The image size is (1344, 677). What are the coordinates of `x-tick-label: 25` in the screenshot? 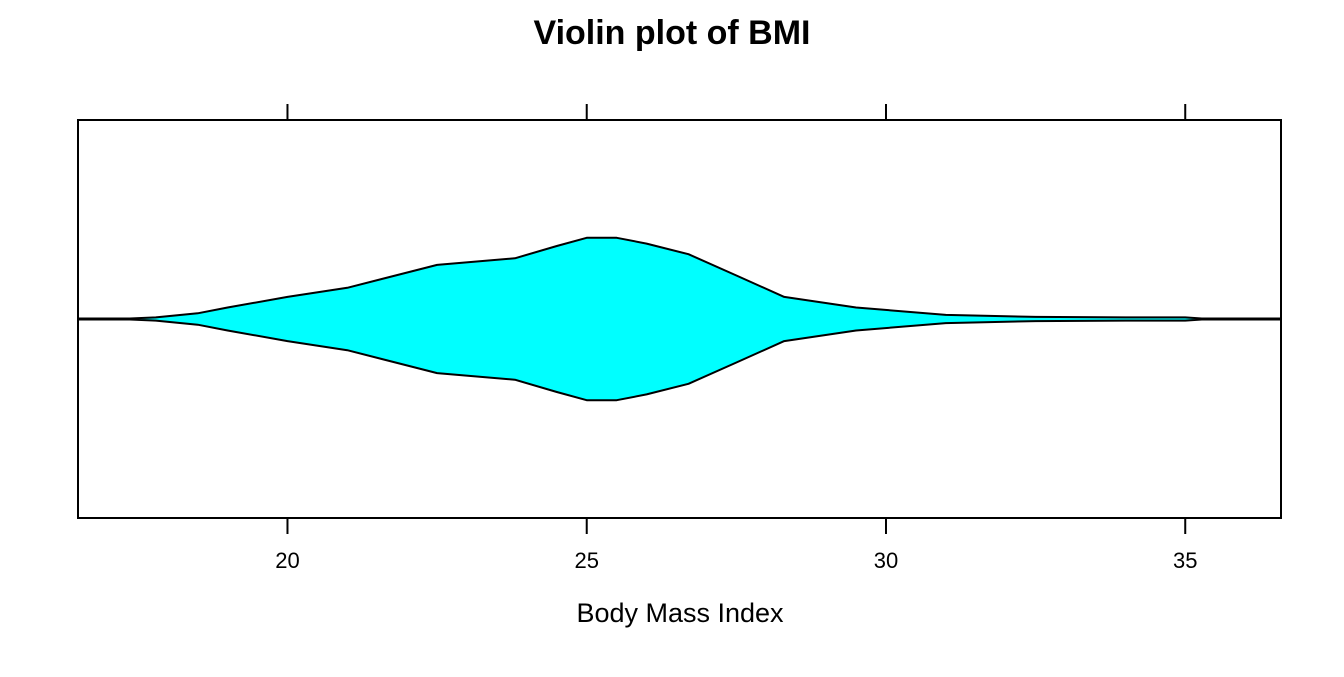 It's located at (586, 560).